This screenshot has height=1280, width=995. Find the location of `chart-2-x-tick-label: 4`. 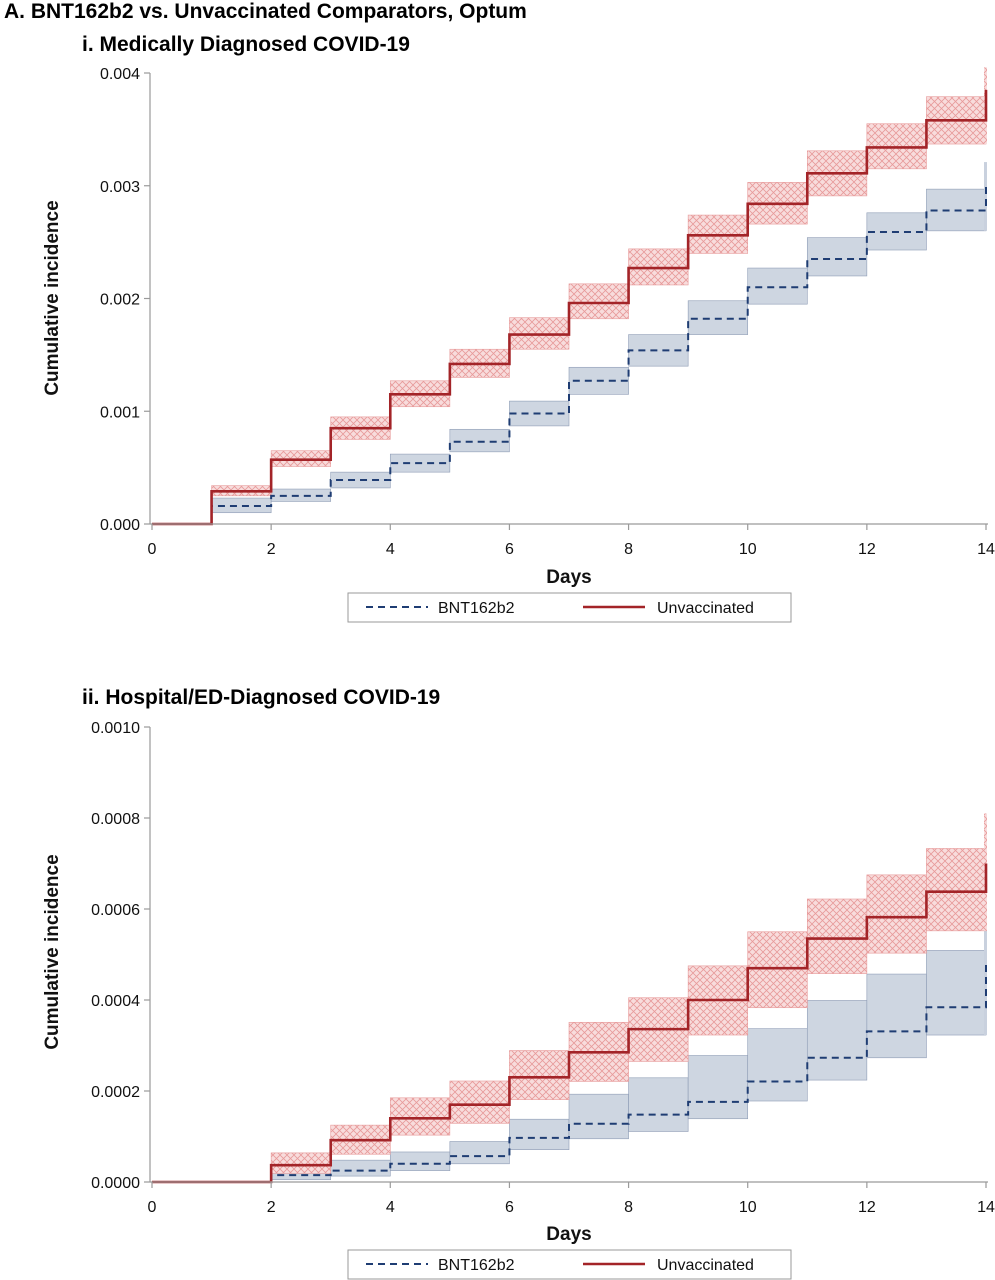

chart-2-x-tick-label: 4 is located at coordinates (390, 1207).